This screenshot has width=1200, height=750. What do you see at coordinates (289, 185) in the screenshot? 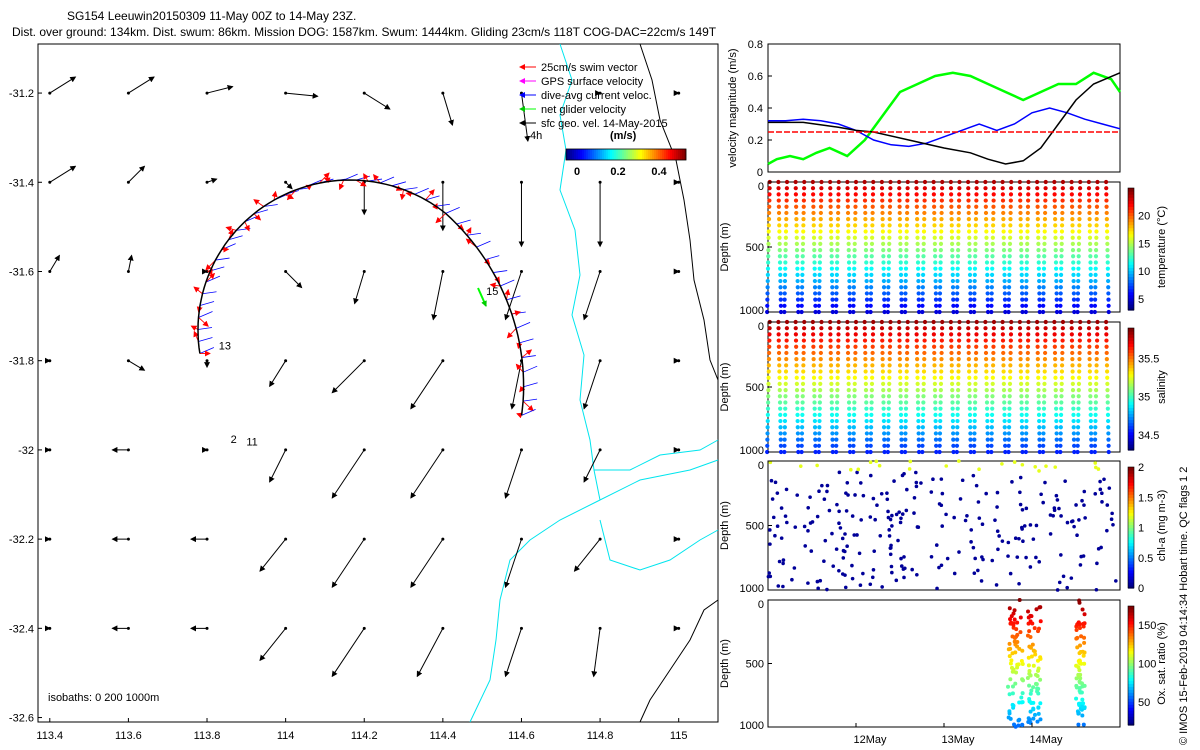
I see `surface-velocity-arrow` at bounding box center [289, 185].